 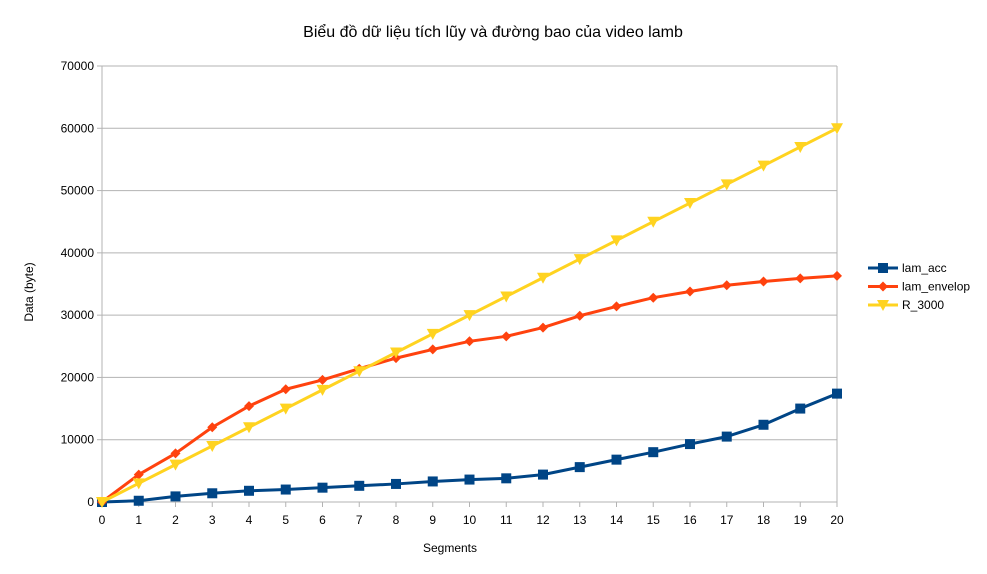 I want to click on x-tick-label: 3, so click(x=212, y=520).